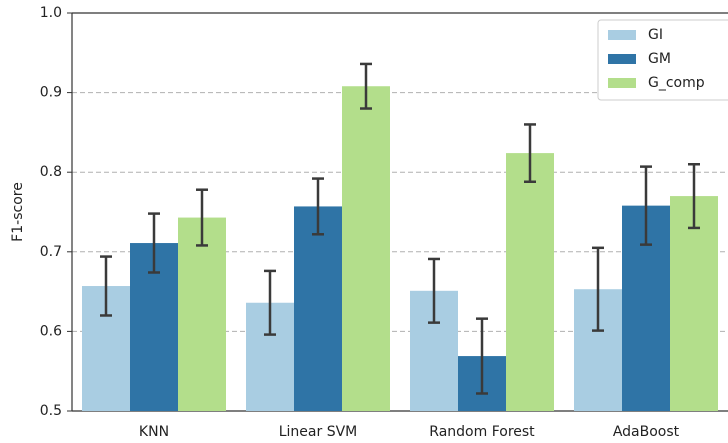 This screenshot has height=443, width=728. I want to click on y-tick-label: 0.8, so click(51, 172).